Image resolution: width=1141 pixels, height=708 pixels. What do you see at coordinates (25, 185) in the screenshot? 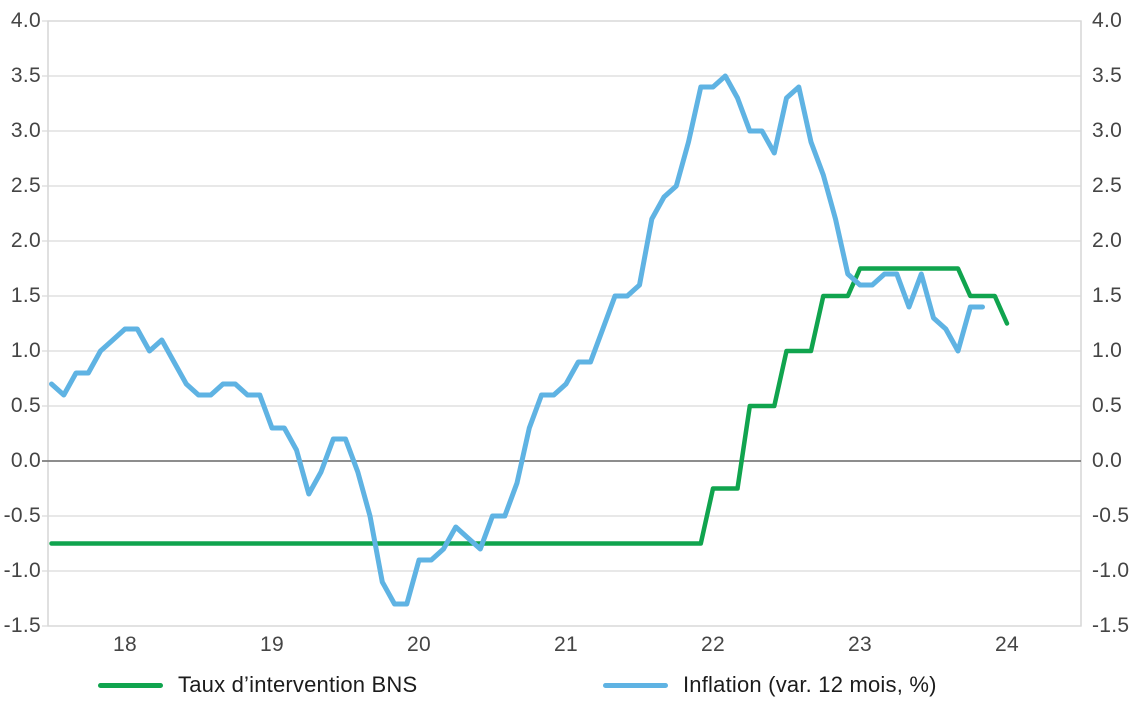
I see `y-axis-label-left: 2.5` at bounding box center [25, 185].